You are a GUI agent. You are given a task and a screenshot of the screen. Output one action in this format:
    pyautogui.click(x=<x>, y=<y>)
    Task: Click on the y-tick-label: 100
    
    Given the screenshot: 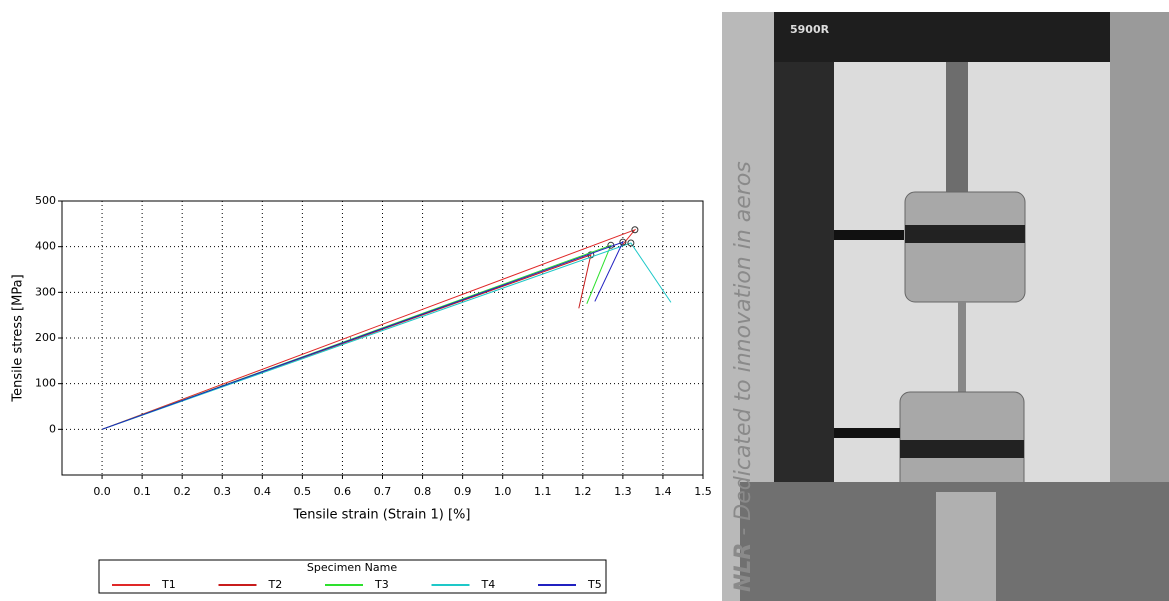 What is the action you would take?
    pyautogui.click(x=45, y=383)
    